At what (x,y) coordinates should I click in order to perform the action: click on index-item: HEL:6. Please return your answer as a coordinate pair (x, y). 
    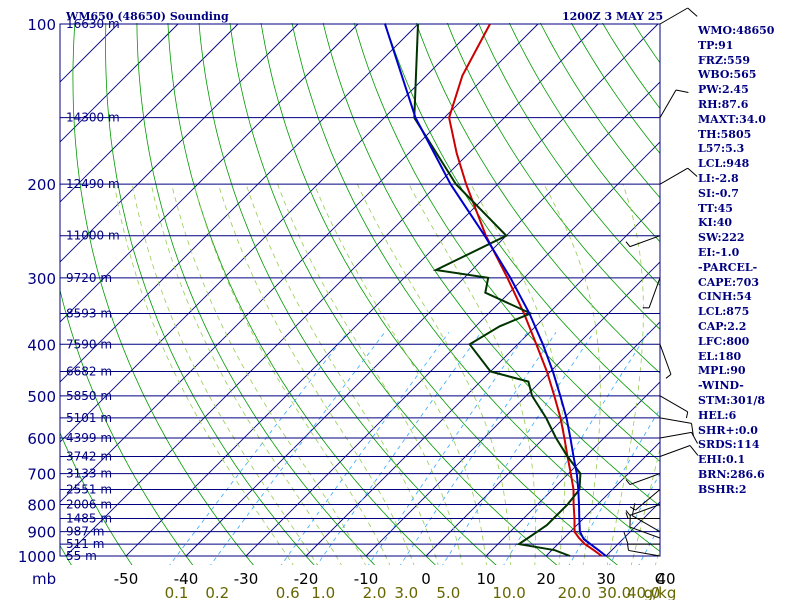
    Looking at the image, I should click on (717, 415).